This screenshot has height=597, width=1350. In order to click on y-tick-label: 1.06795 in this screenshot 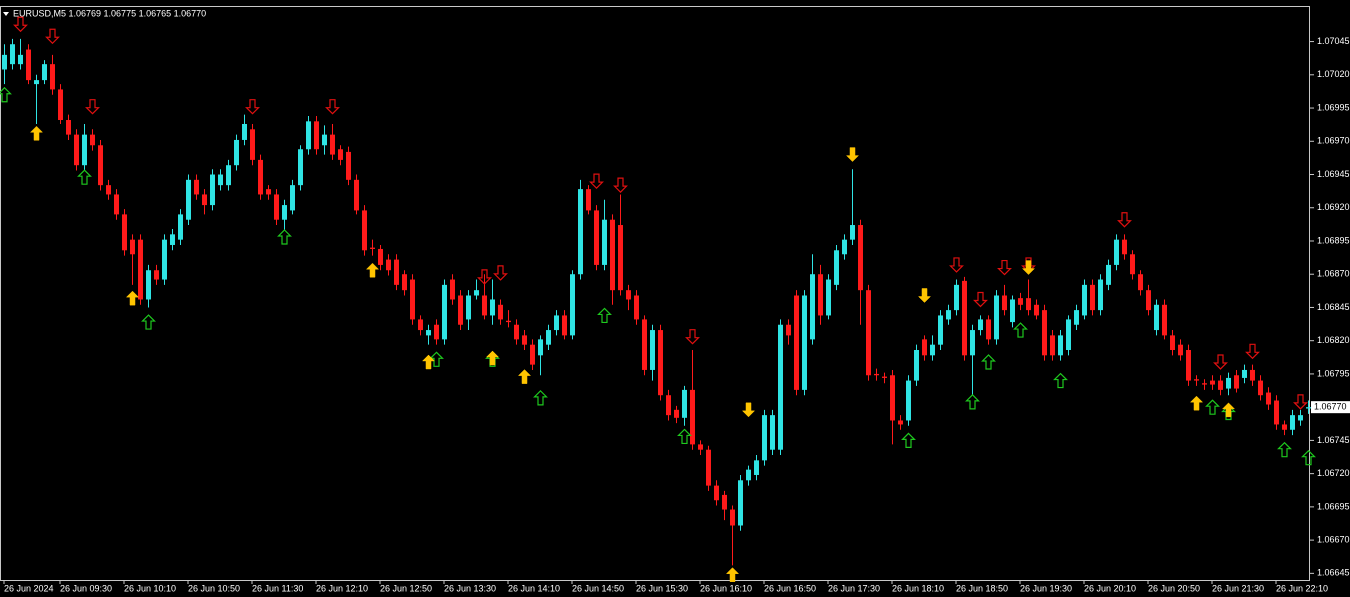, I will do `click(1333, 373)`.